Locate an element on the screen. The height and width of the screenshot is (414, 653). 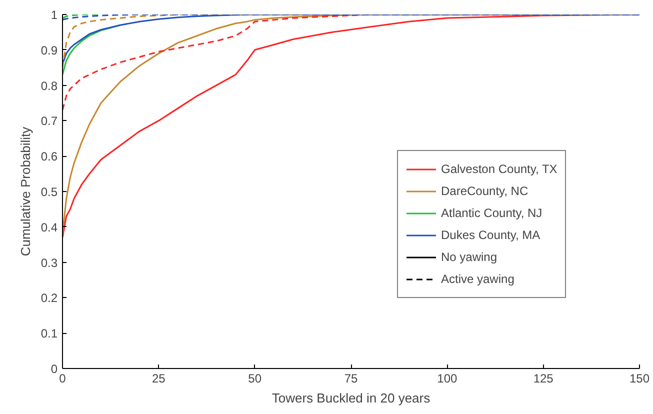
x-tick-label: 100 is located at coordinates (447, 379).